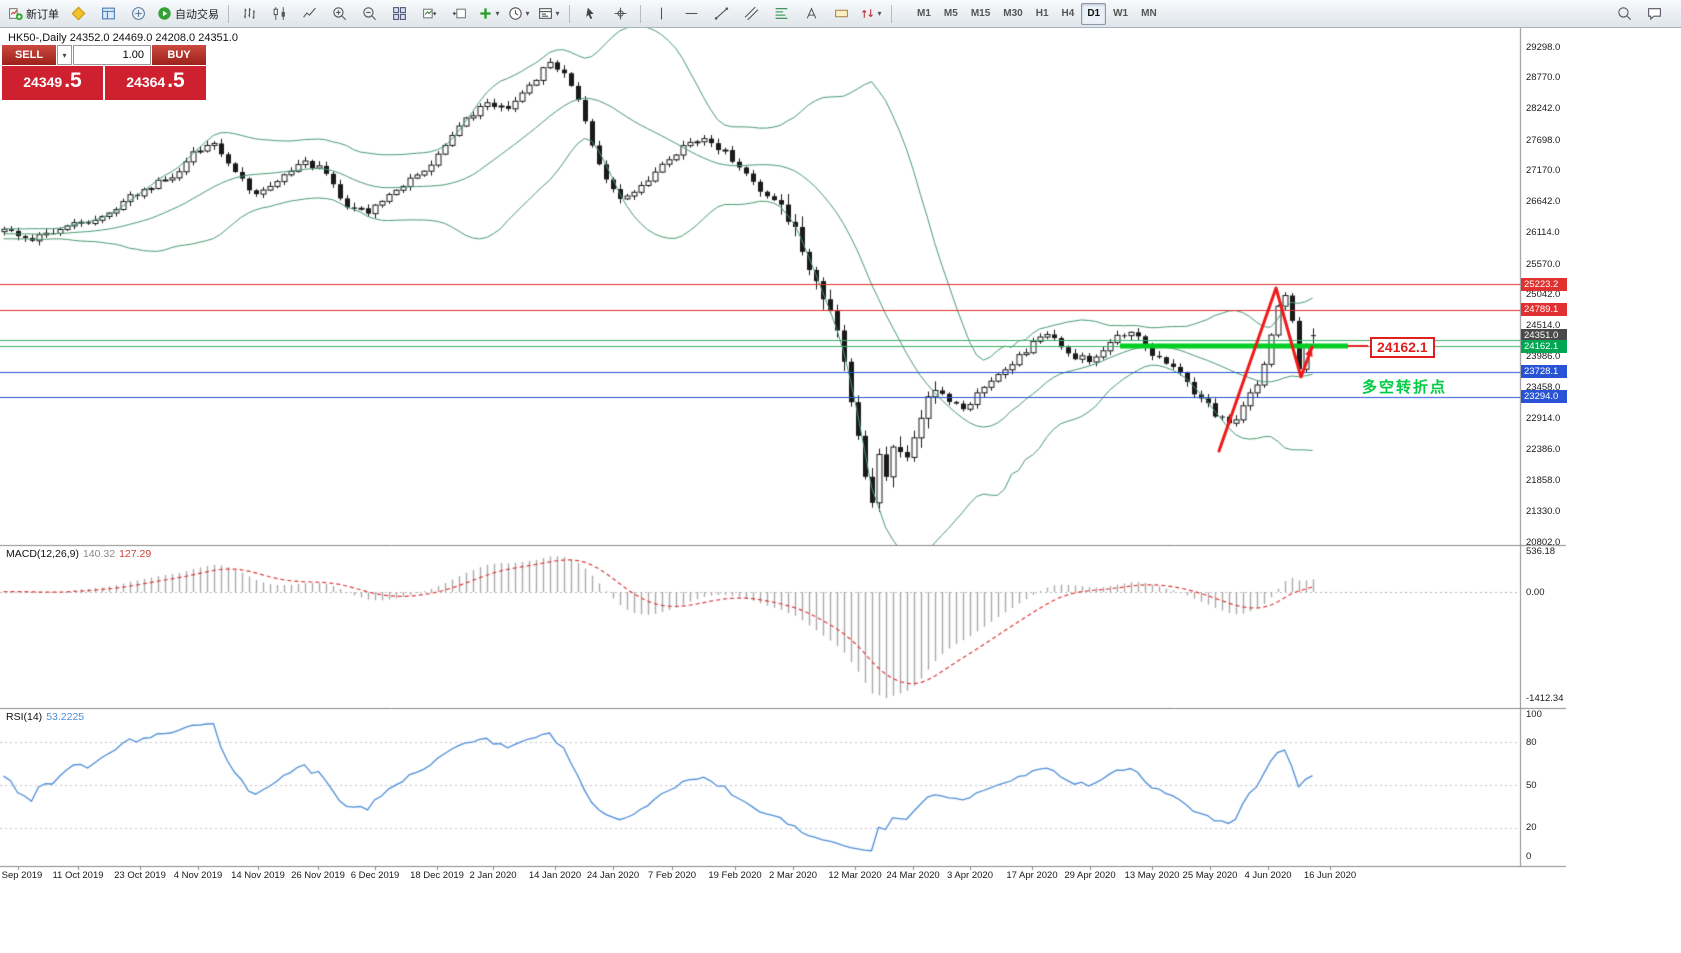 This screenshot has height=953, width=1681. I want to click on volume-input, so click(112, 55).